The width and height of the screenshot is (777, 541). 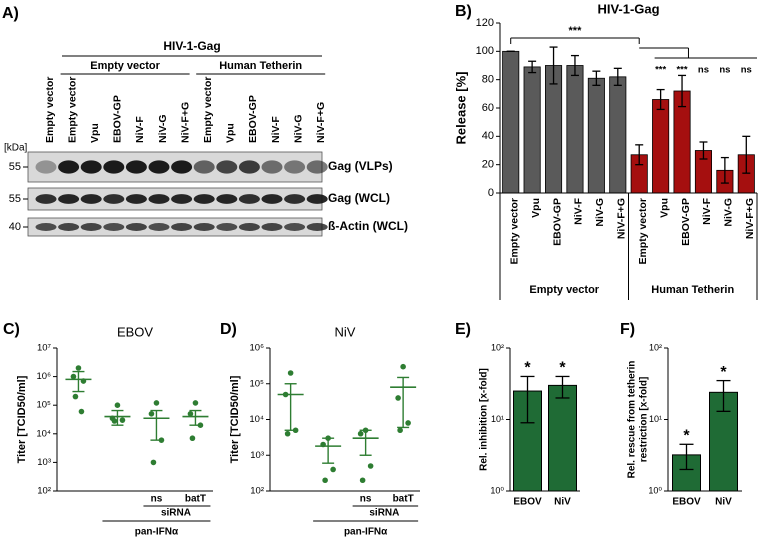 What do you see at coordinates (488, 136) in the screenshot?
I see `y-tick-label: 40` at bounding box center [488, 136].